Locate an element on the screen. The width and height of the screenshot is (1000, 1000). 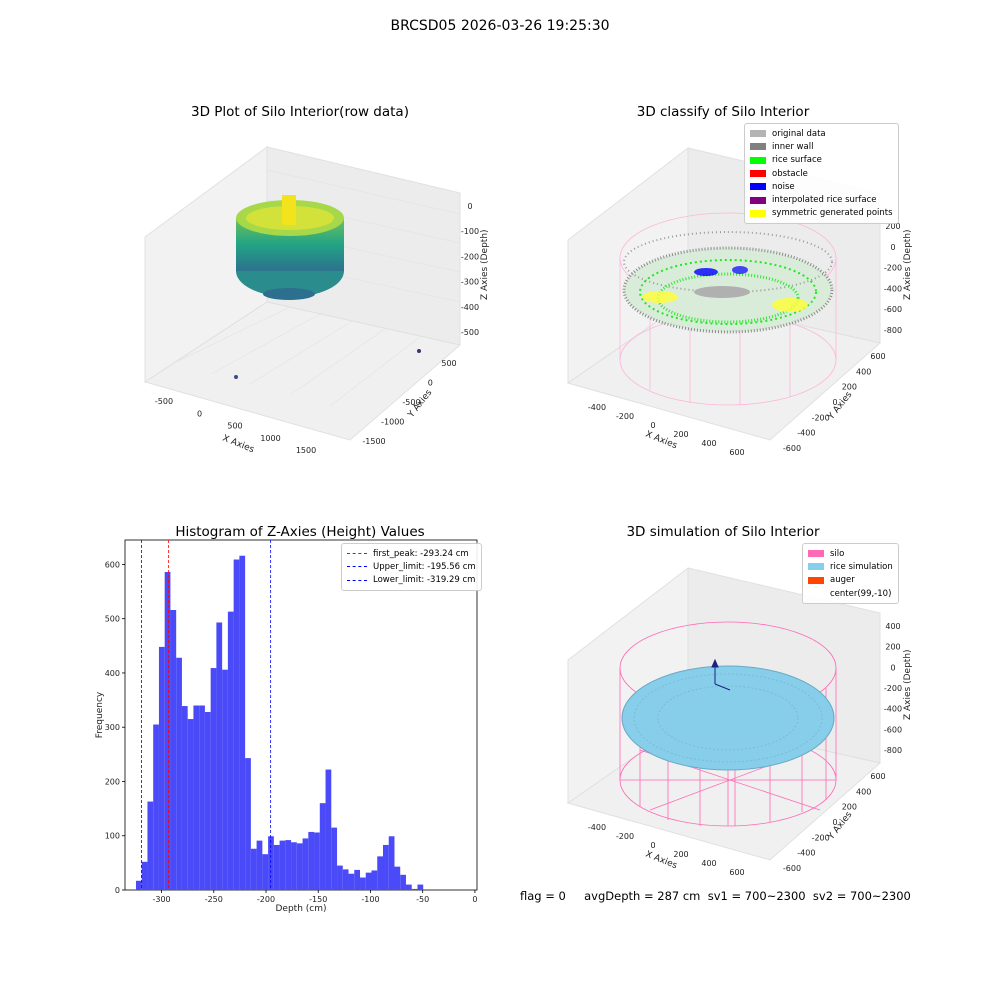
classify-y-tick: -600 is located at coordinates (792, 448).